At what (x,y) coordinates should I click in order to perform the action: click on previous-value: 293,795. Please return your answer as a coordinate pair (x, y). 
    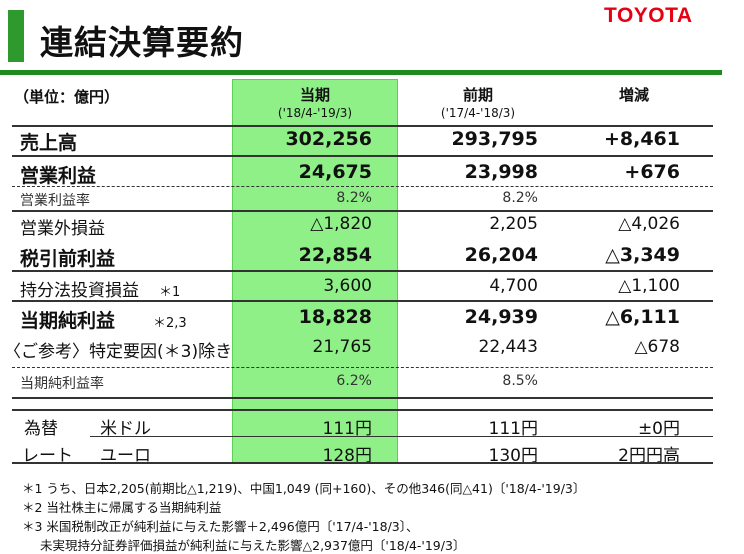
    Looking at the image, I should click on (494, 139).